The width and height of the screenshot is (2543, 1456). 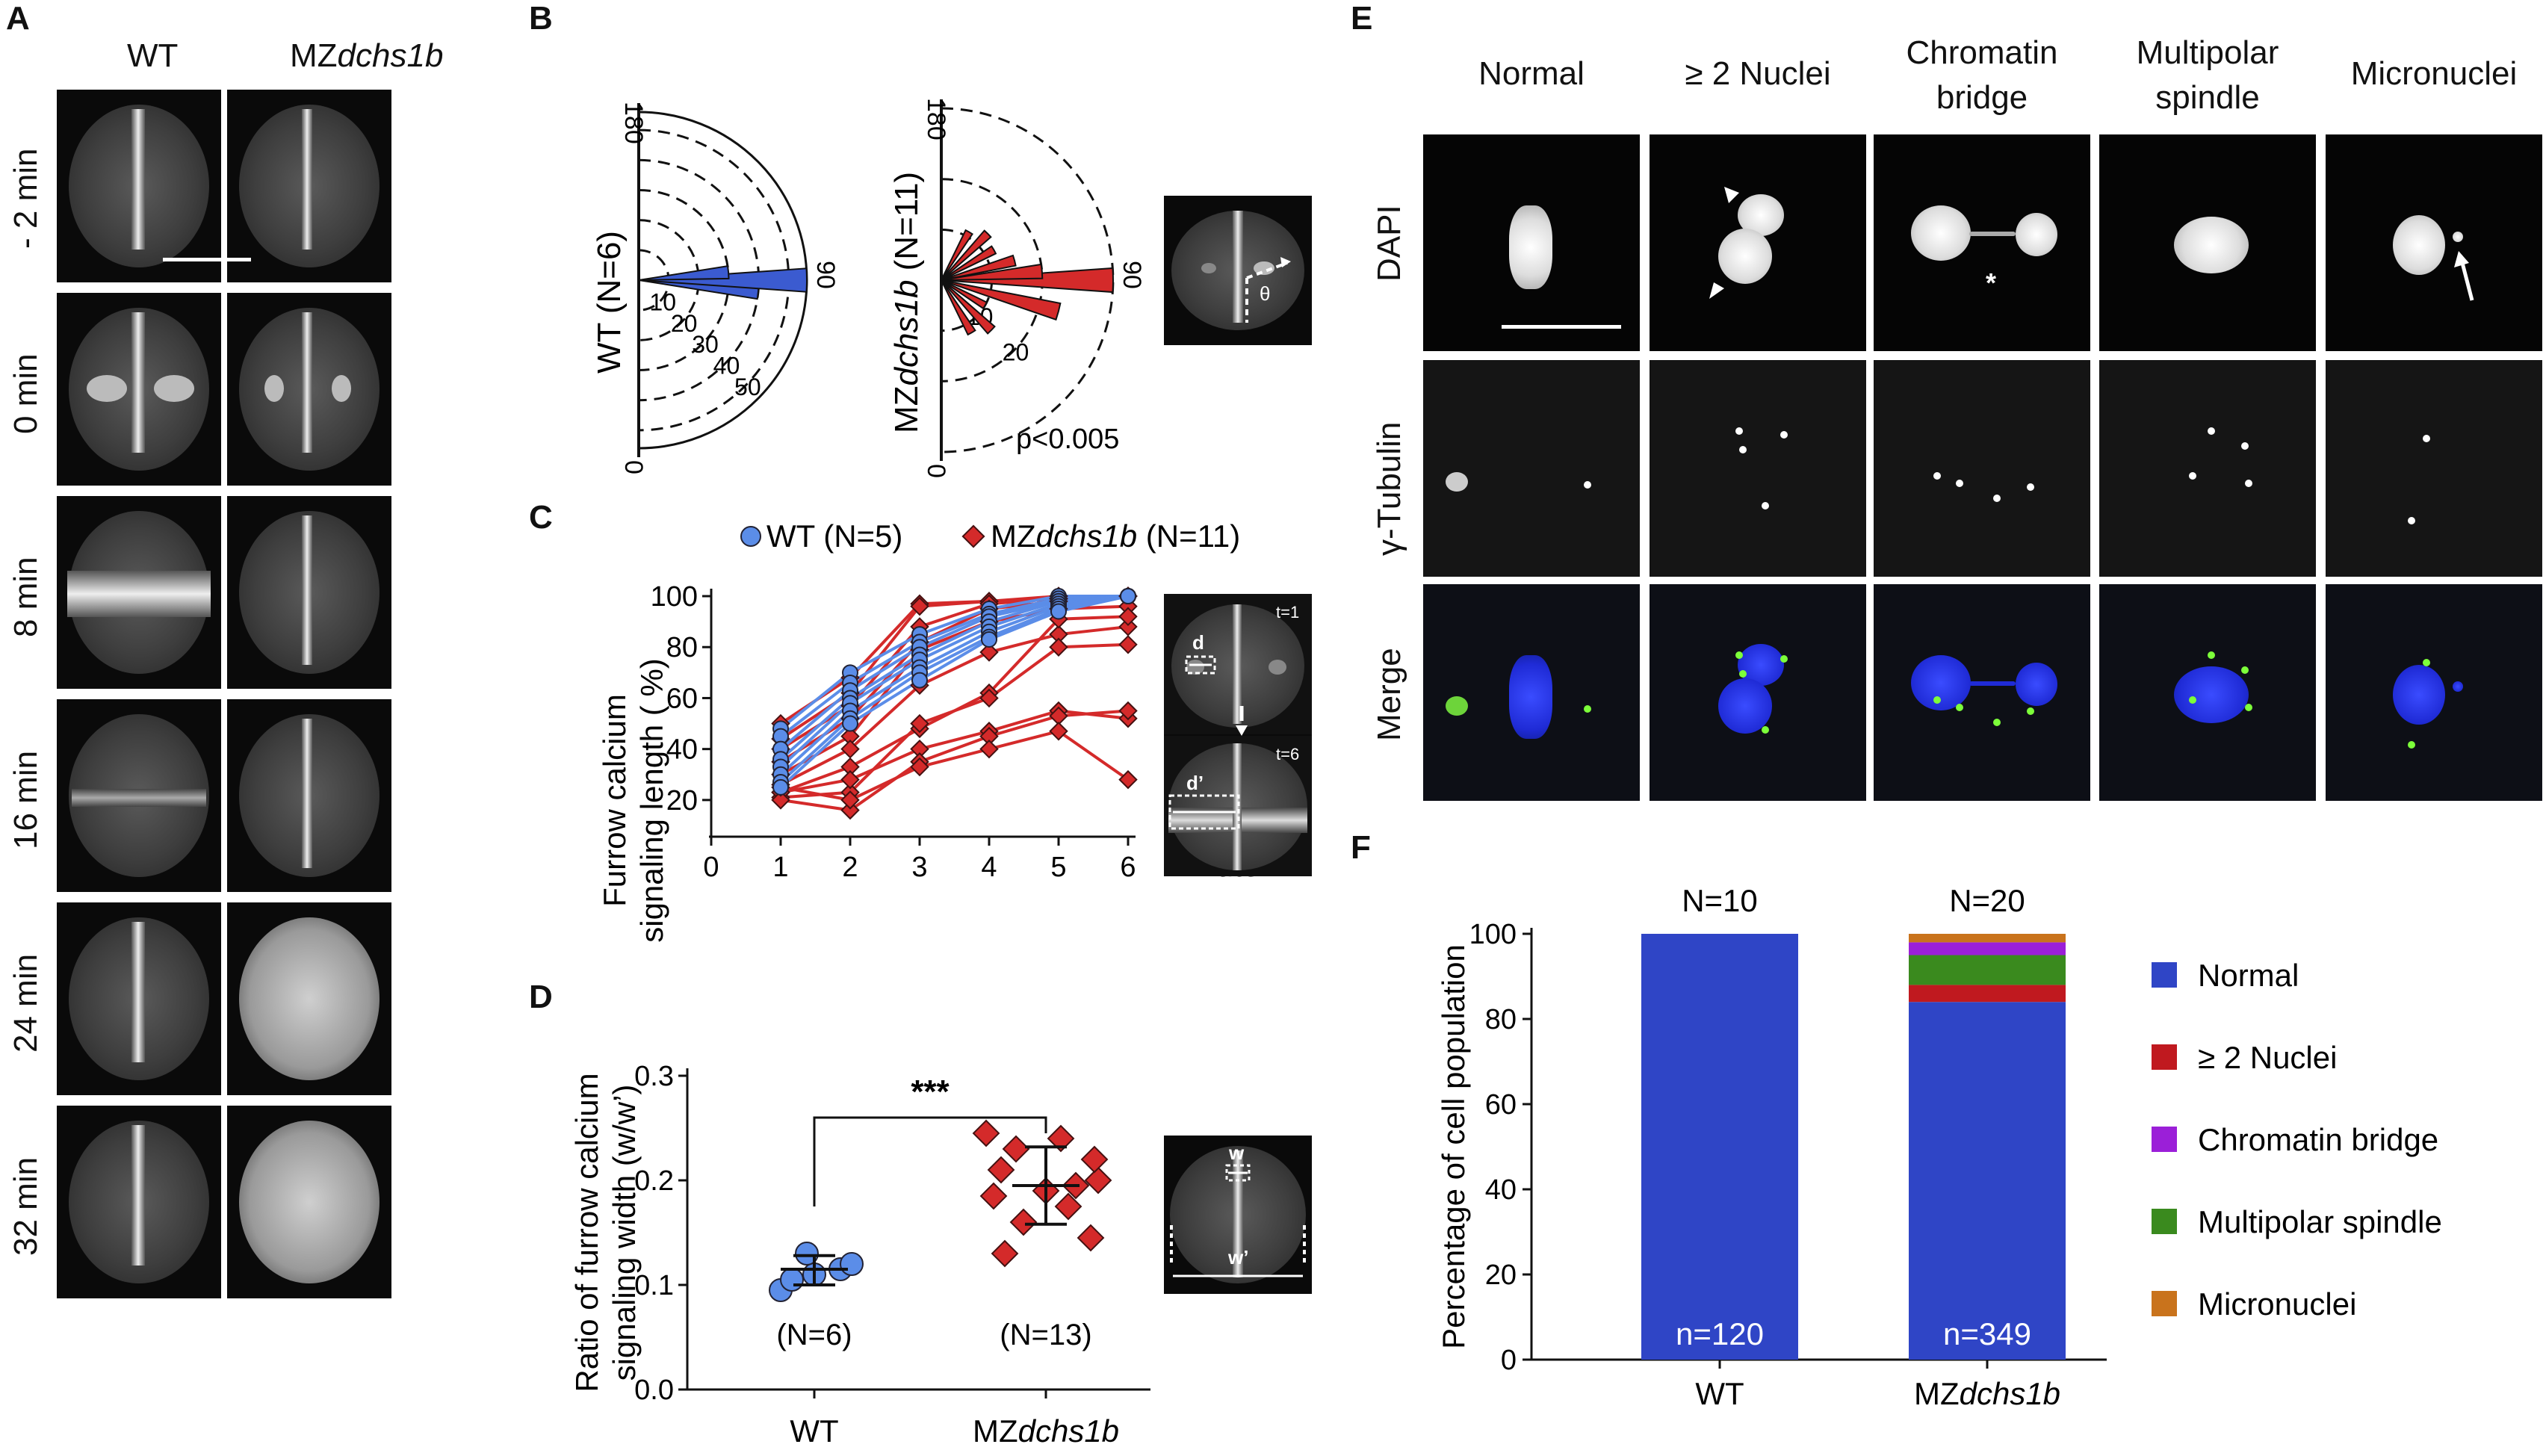 I want to click on e-micrograph-r1-c3, so click(x=2207, y=468).